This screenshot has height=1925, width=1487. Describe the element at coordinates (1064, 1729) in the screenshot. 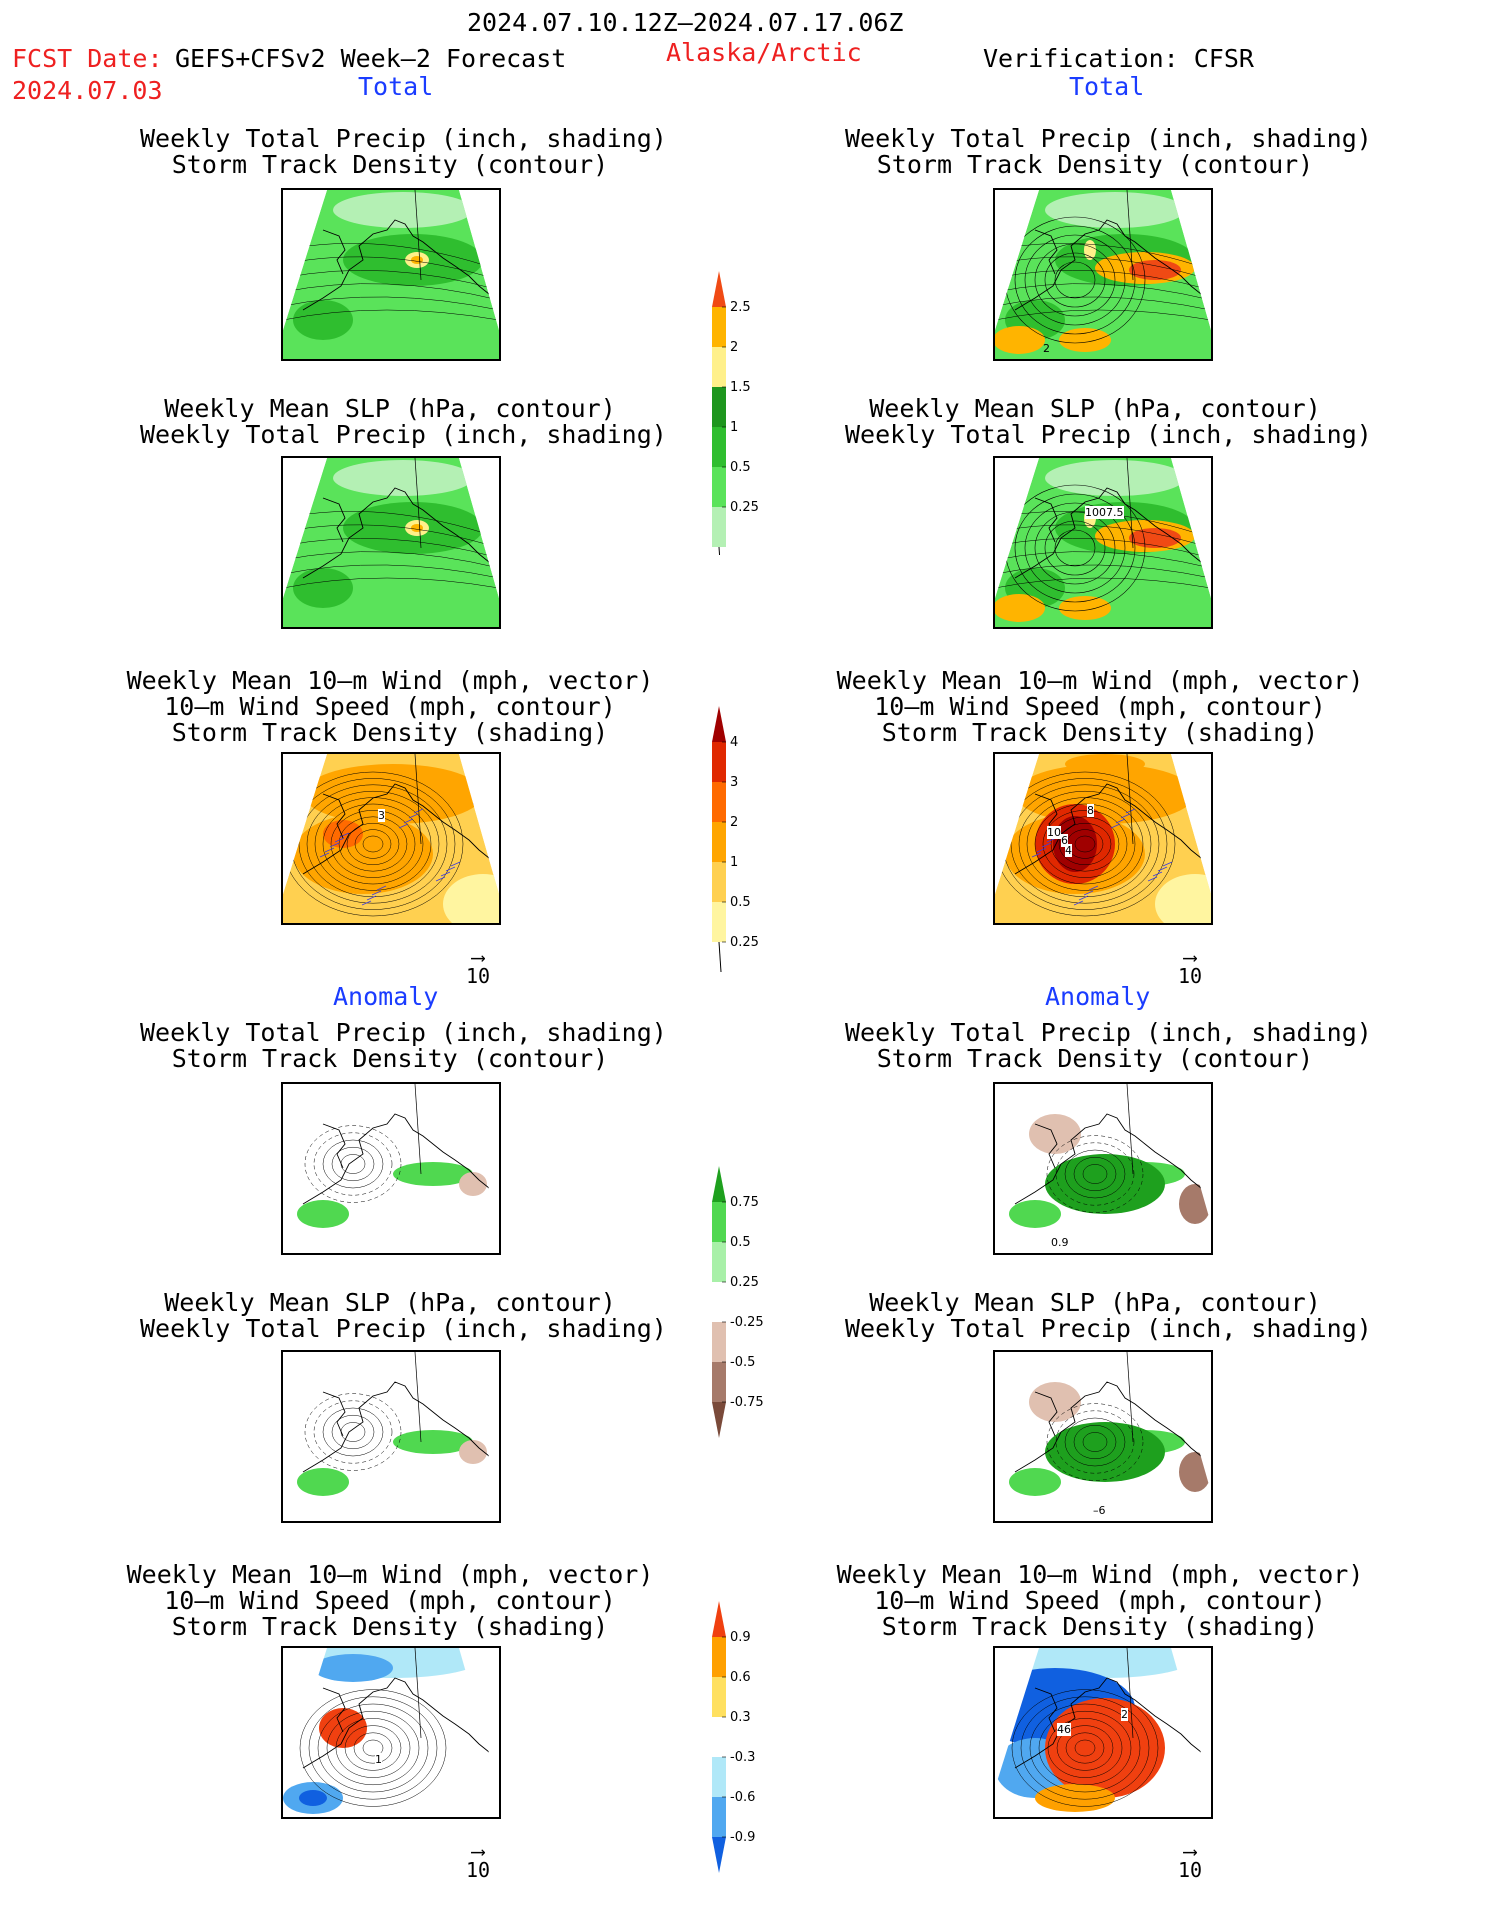

I see `contour-label: 46` at that location.